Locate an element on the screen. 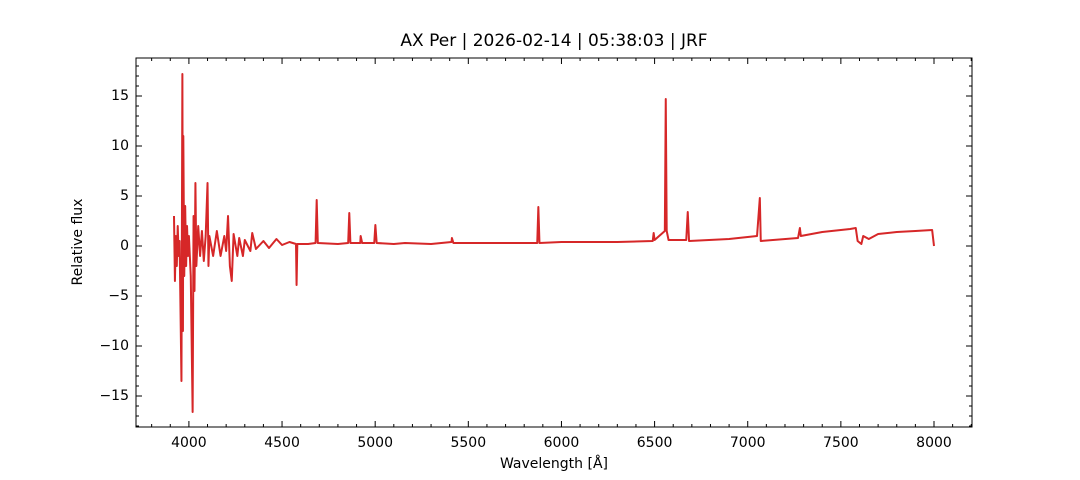  x-axis-label: Wavelength [Å] is located at coordinates (554, 463).